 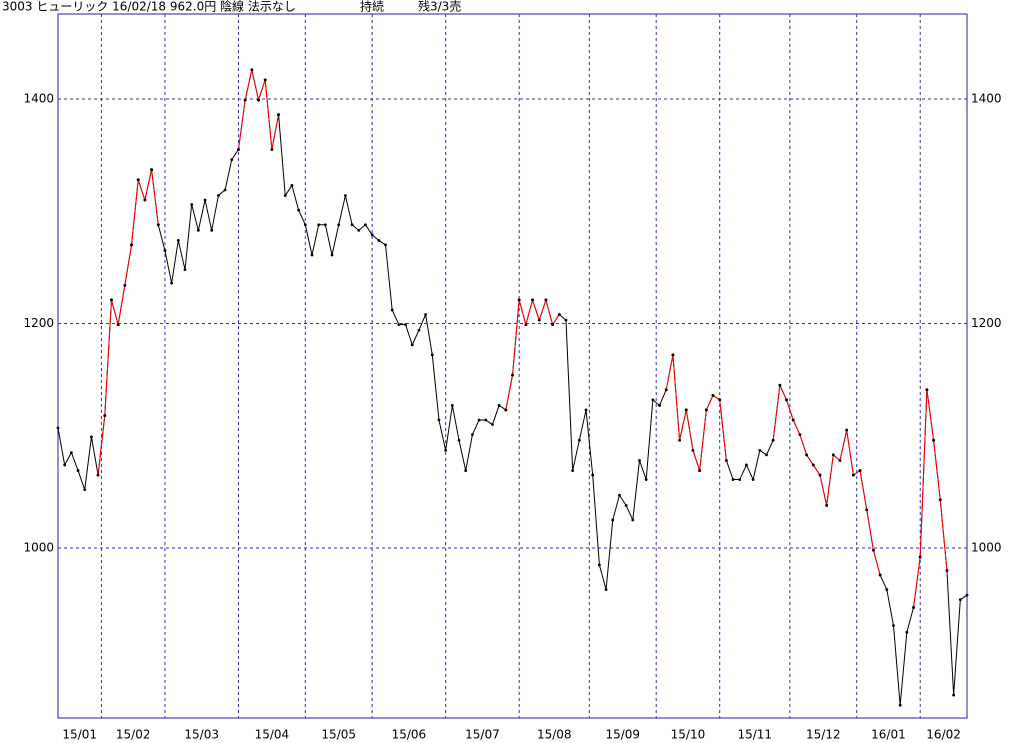 I want to click on y-tick-label: 1000, so click(x=38, y=548).